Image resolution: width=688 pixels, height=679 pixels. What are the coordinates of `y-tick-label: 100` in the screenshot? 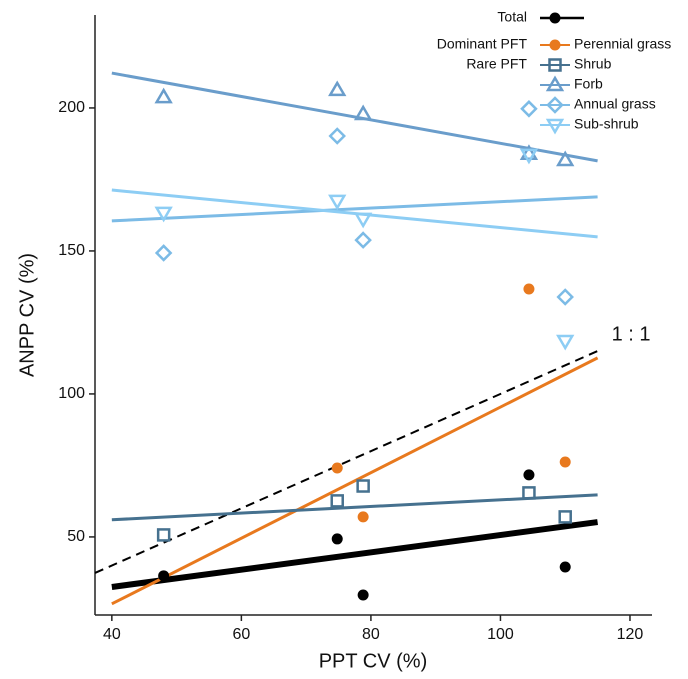 It's located at (71, 393).